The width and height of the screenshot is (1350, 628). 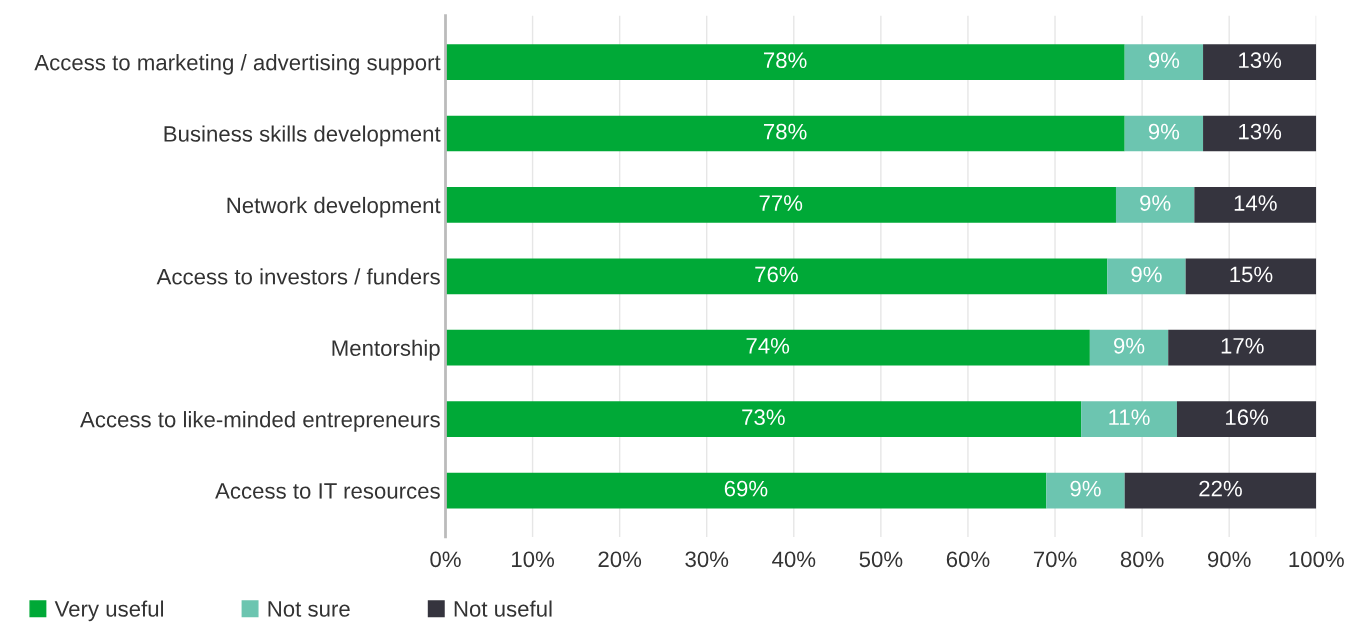 I want to click on data-label: 15%, so click(x=1251, y=274).